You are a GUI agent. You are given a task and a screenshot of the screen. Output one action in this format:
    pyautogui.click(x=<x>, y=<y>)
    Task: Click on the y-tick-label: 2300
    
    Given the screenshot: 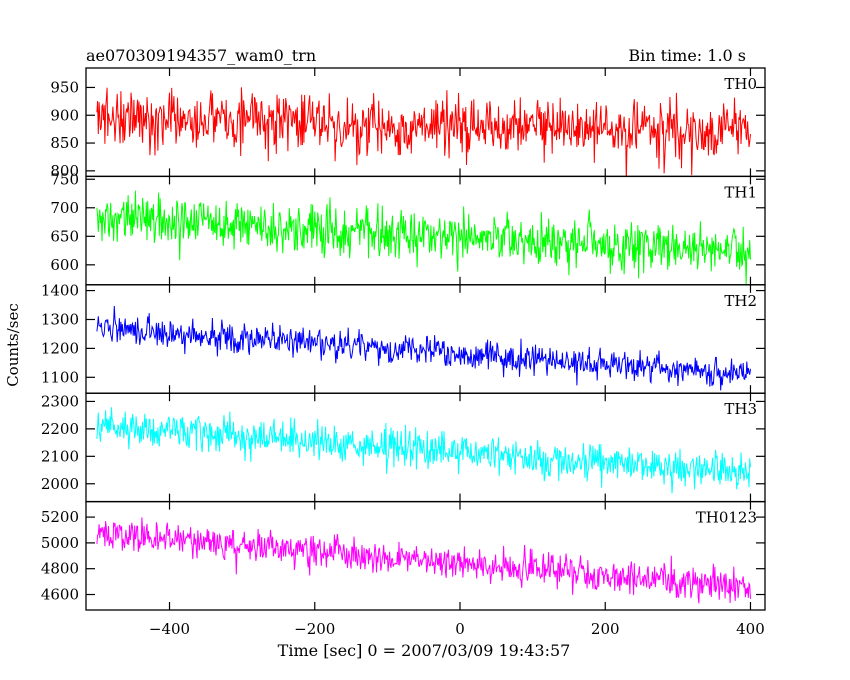 What is the action you would take?
    pyautogui.click(x=60, y=401)
    